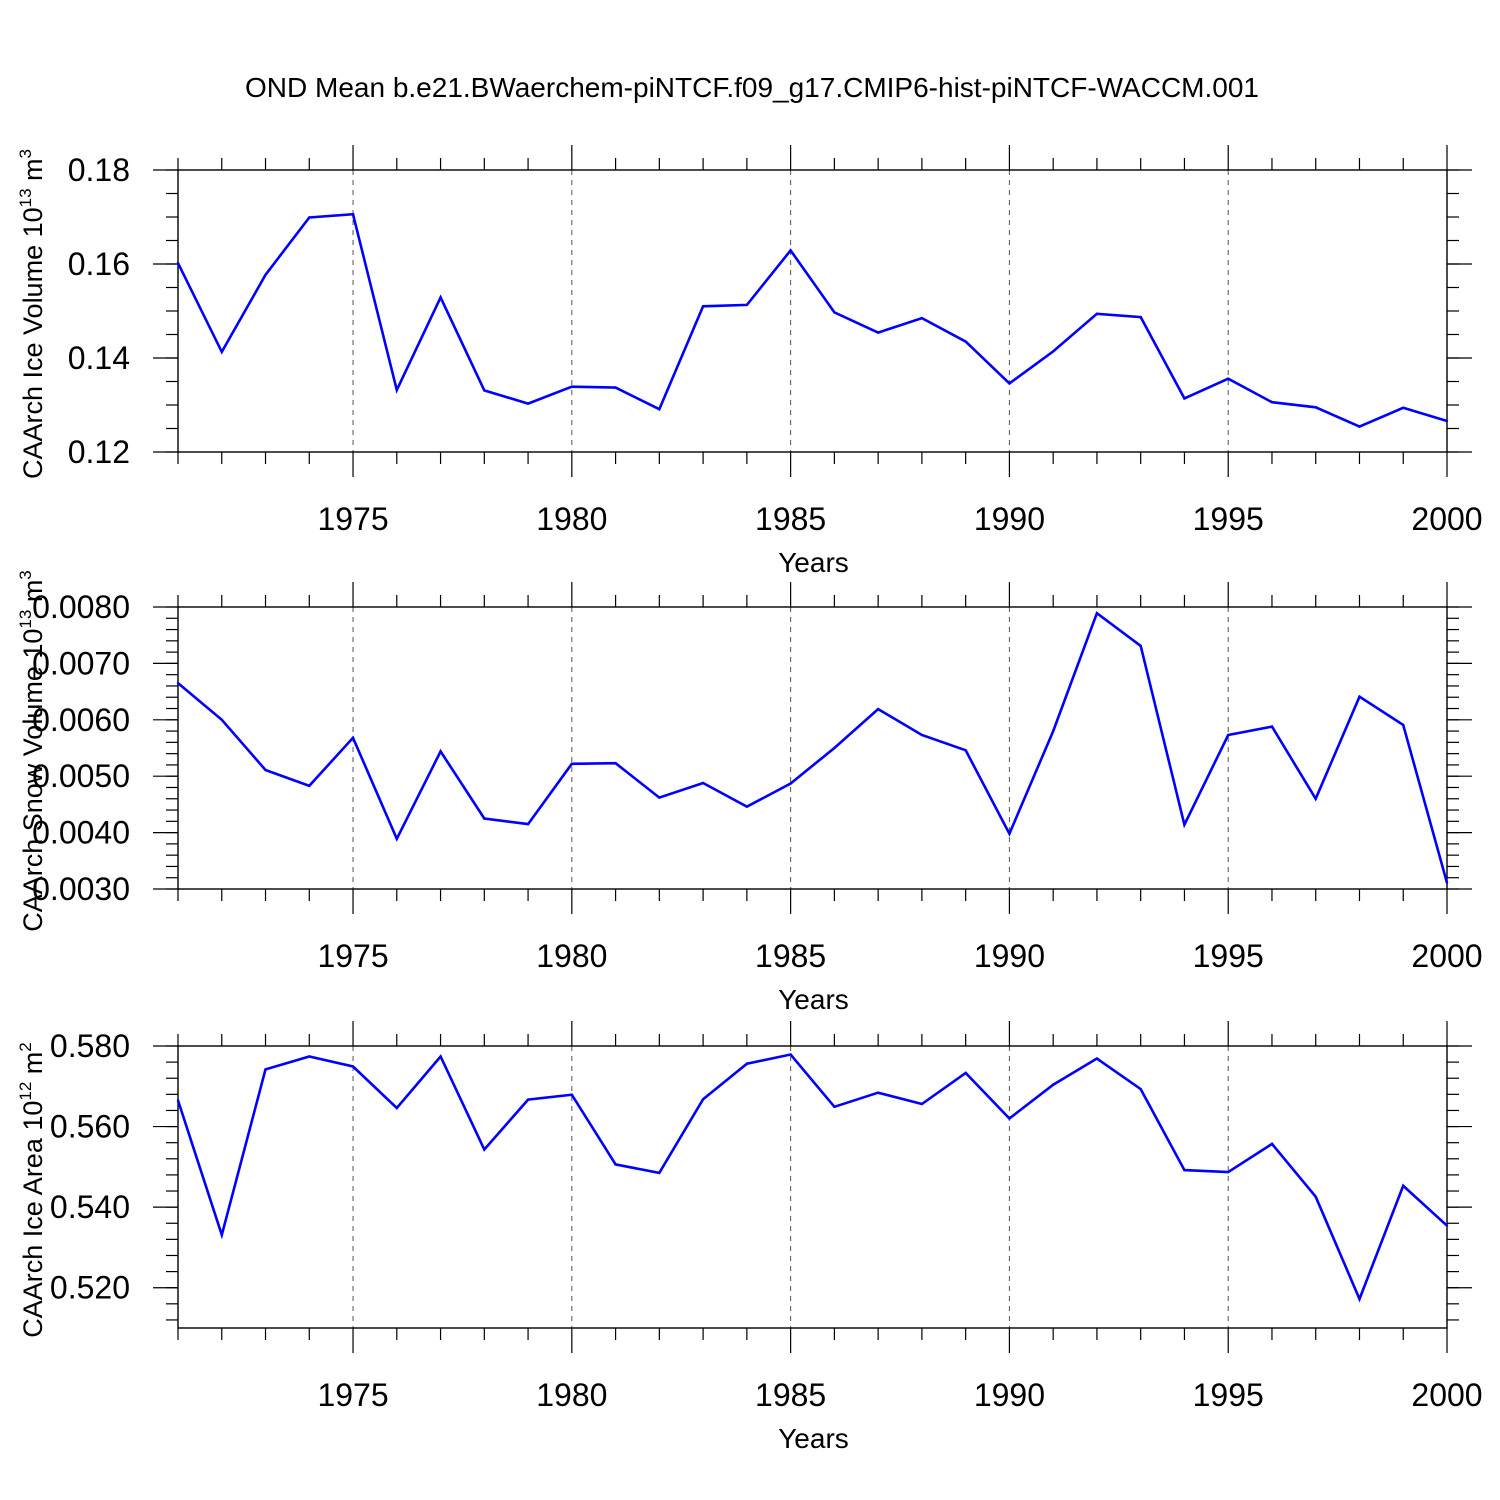 The width and height of the screenshot is (1500, 1500). Describe the element at coordinates (81, 607) in the screenshot. I see `y-tick-label: 0.0080` at that location.